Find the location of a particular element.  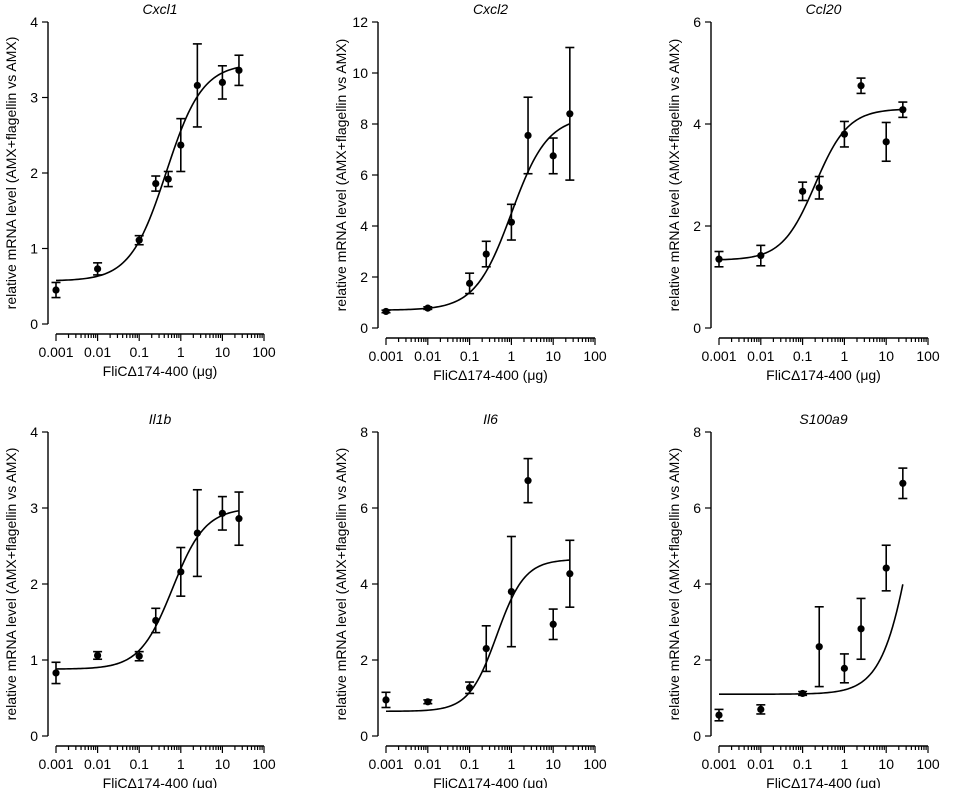

chart-title: Cxcl2 is located at coordinates (490, 9).